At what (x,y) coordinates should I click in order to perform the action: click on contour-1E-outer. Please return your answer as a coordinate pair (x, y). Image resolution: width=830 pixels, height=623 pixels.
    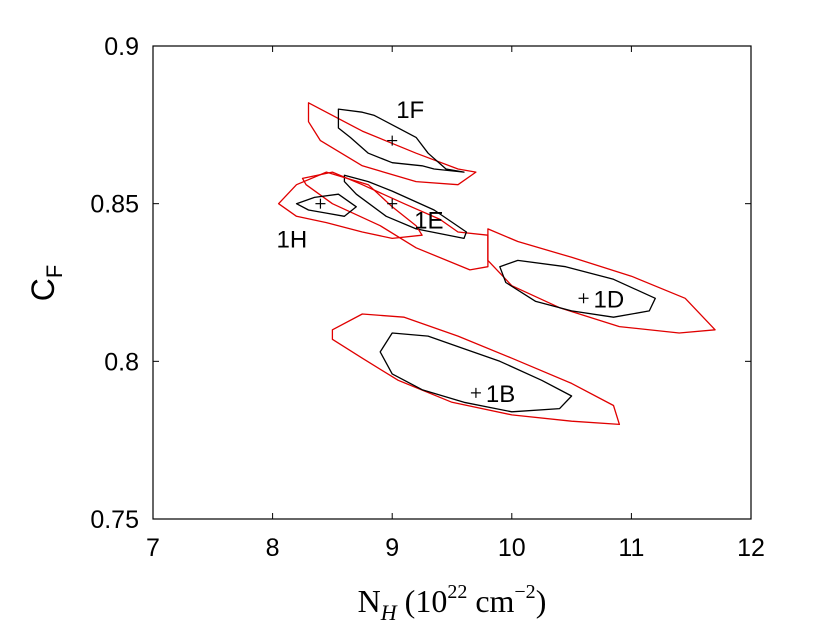
    Looking at the image, I should click on (395, 221).